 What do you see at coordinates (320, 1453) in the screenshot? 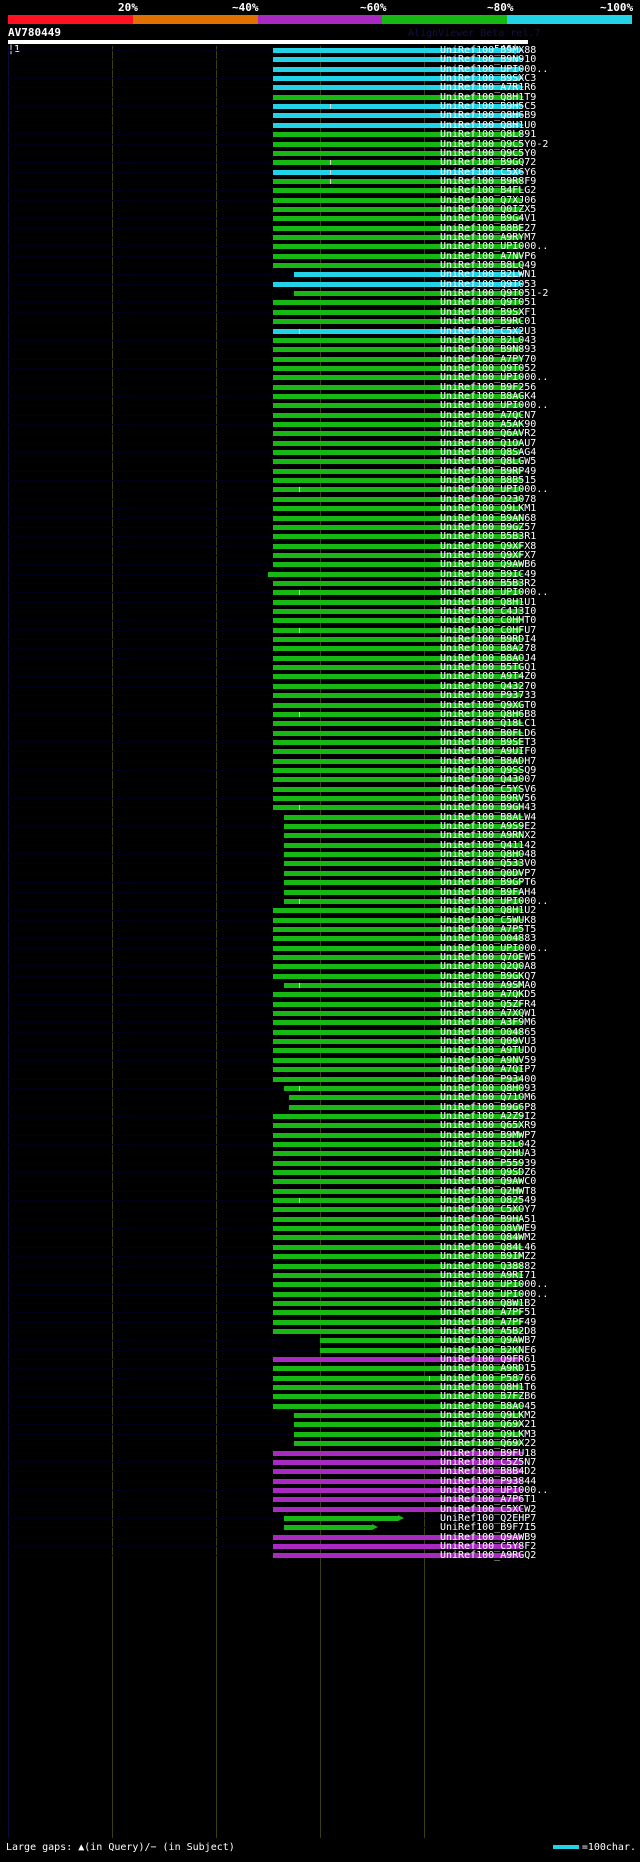
I see `alignment-row: UniRef100_B9FU18` at bounding box center [320, 1453].